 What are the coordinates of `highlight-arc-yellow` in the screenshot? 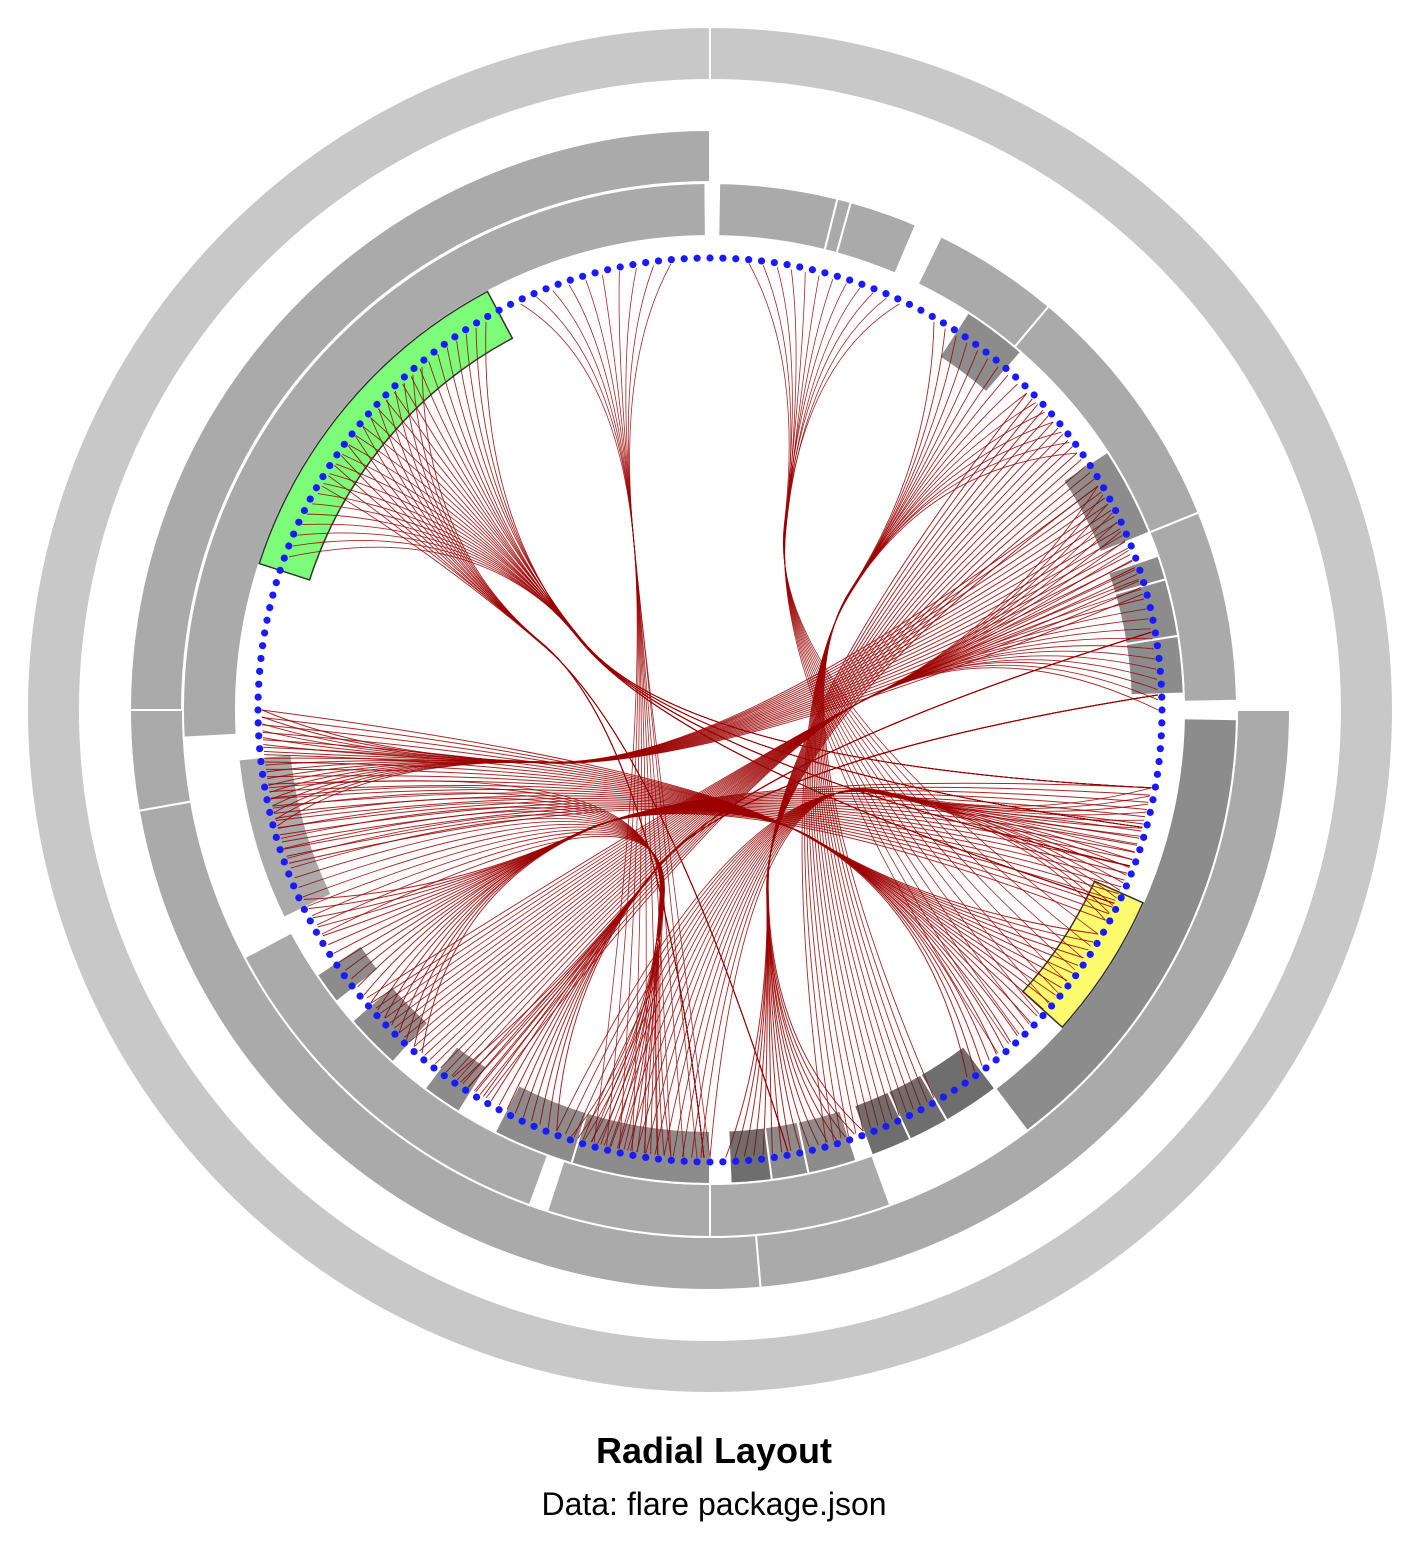 It's located at (1083, 954).